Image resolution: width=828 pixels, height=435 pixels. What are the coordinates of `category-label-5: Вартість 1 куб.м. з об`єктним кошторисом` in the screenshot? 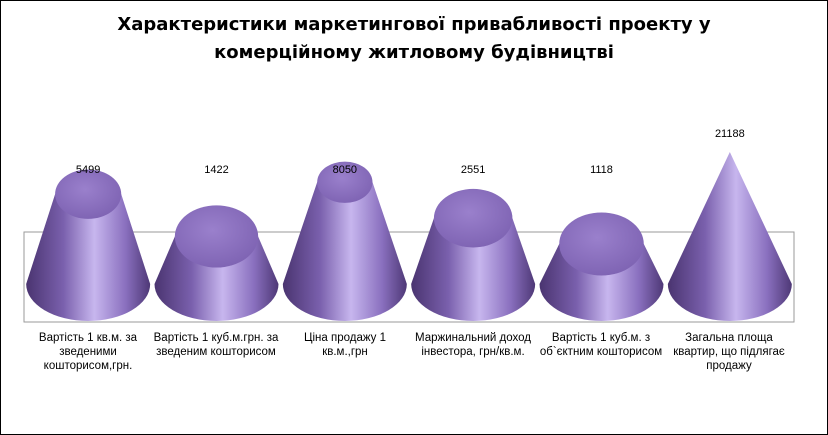 It's located at (601, 345).